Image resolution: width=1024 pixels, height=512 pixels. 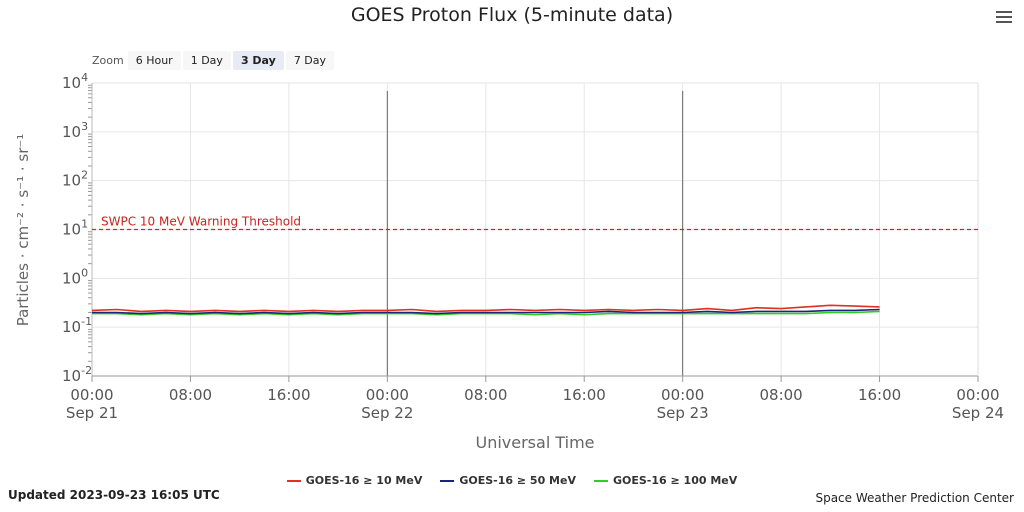 I want to click on x-tick-date-0: Sep 21, so click(x=92, y=413).